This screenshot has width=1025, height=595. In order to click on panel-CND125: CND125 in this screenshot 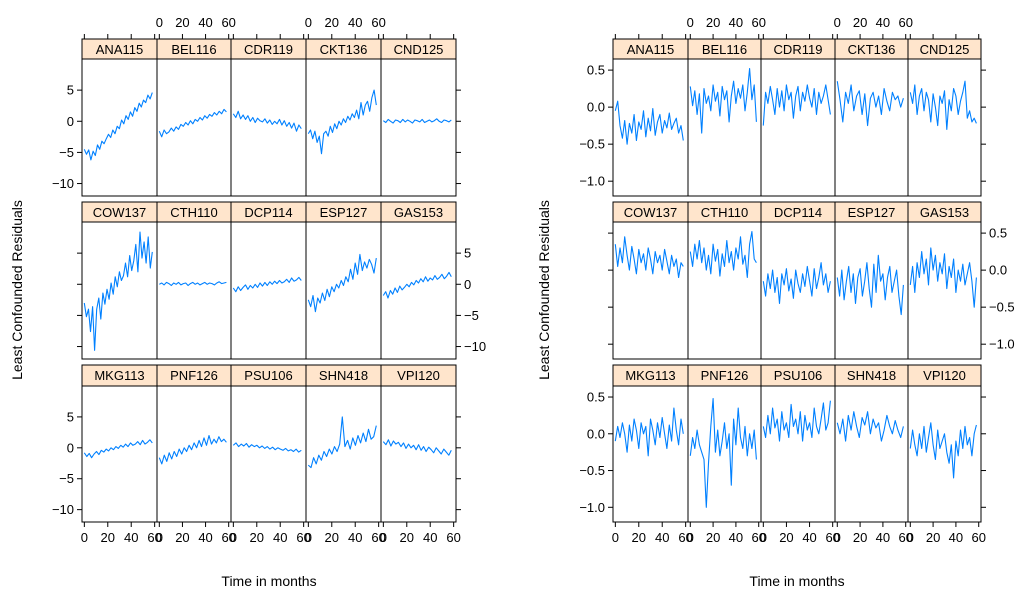, I will do `click(946, 115)`.